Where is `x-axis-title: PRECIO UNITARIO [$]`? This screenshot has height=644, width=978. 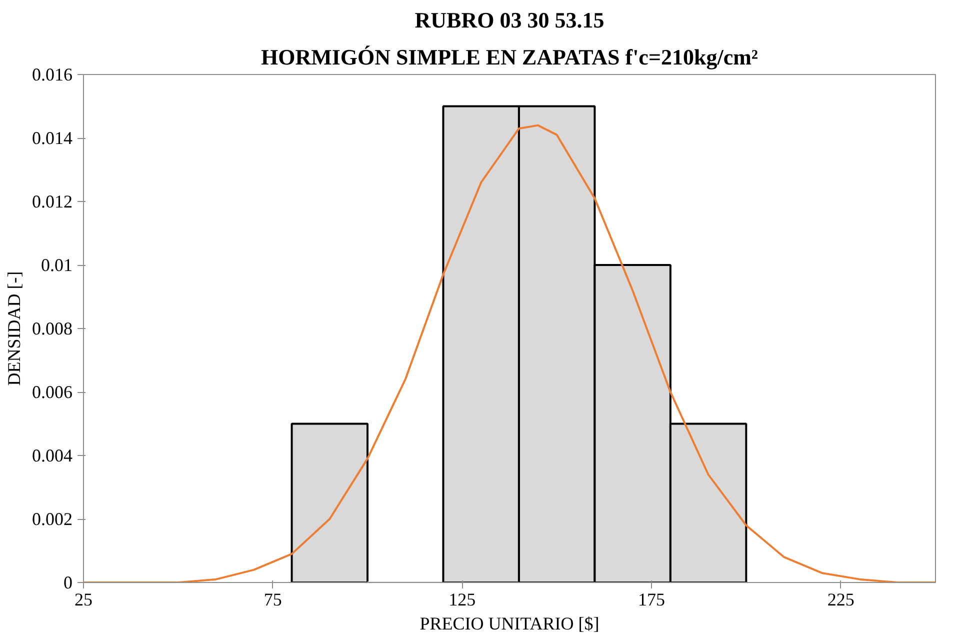
x-axis-title: PRECIO UNITARIO [$] is located at coordinates (510, 624).